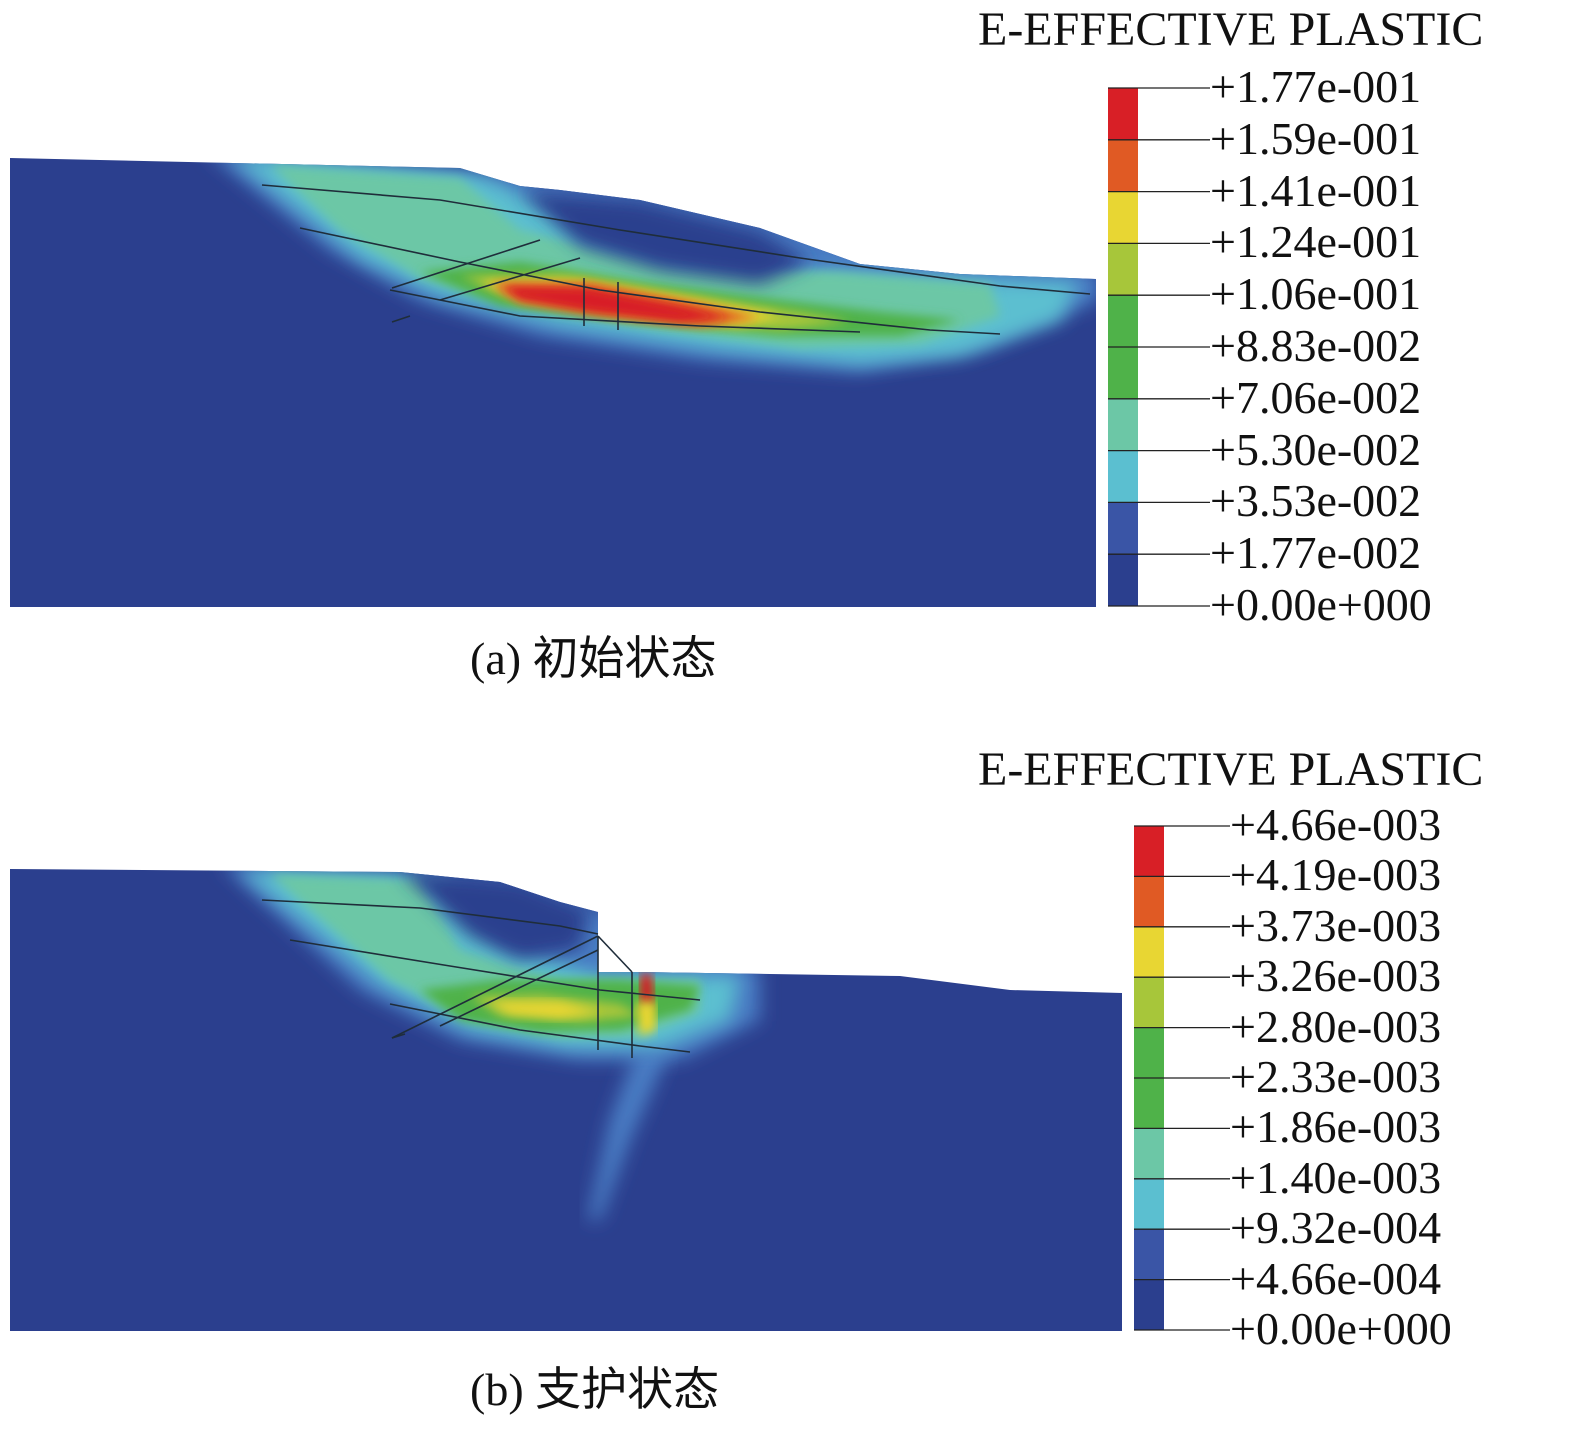 This screenshot has width=1575, height=1437. Describe the element at coordinates (1316, 501) in the screenshot. I see `colorbar-tick-label: +3.53e-002` at that location.